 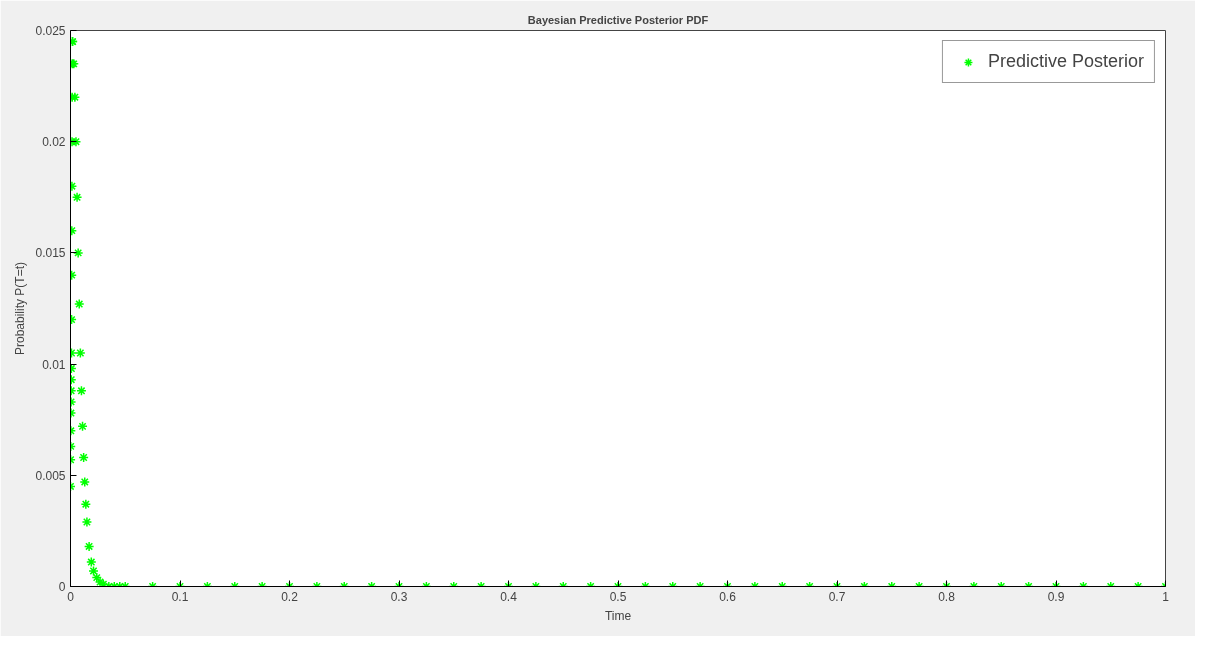 I want to click on x-axis-title: Time, so click(x=618, y=615).